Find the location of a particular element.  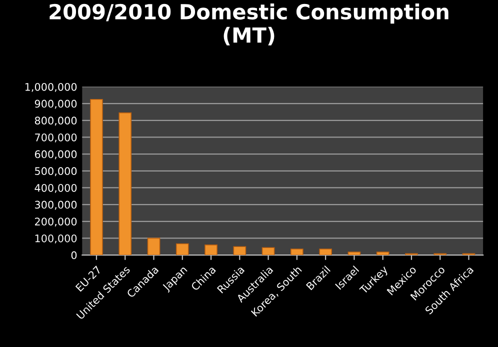

y-tick-label: 0 is located at coordinates (74, 255).